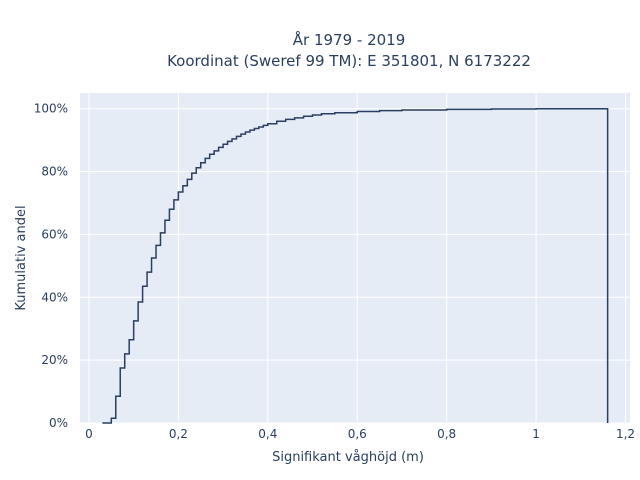 Image resolution: width=640 pixels, height=480 pixels. I want to click on y-axis-title: Kumulativ andel, so click(21, 257).